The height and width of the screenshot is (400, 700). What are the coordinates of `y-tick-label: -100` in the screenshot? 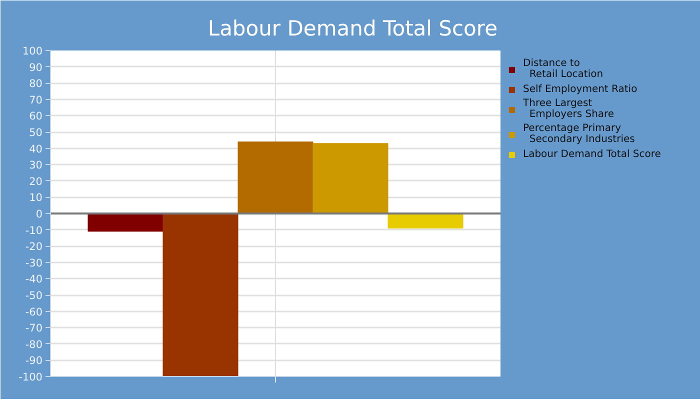 It's located at (30, 378).